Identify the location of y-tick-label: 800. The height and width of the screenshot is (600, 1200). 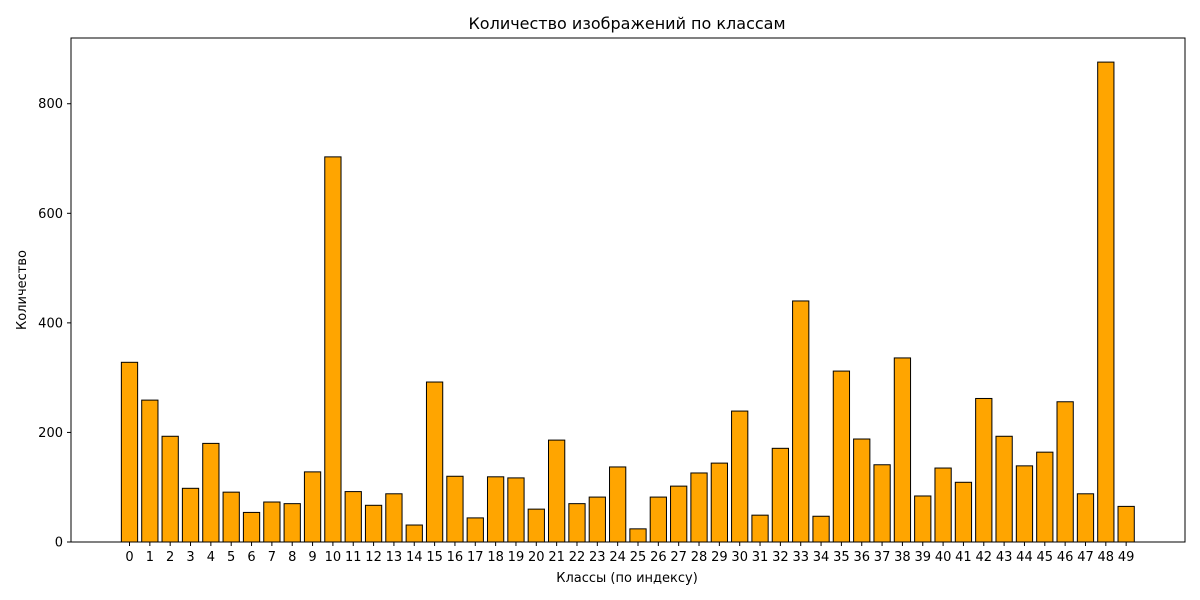
(50, 104).